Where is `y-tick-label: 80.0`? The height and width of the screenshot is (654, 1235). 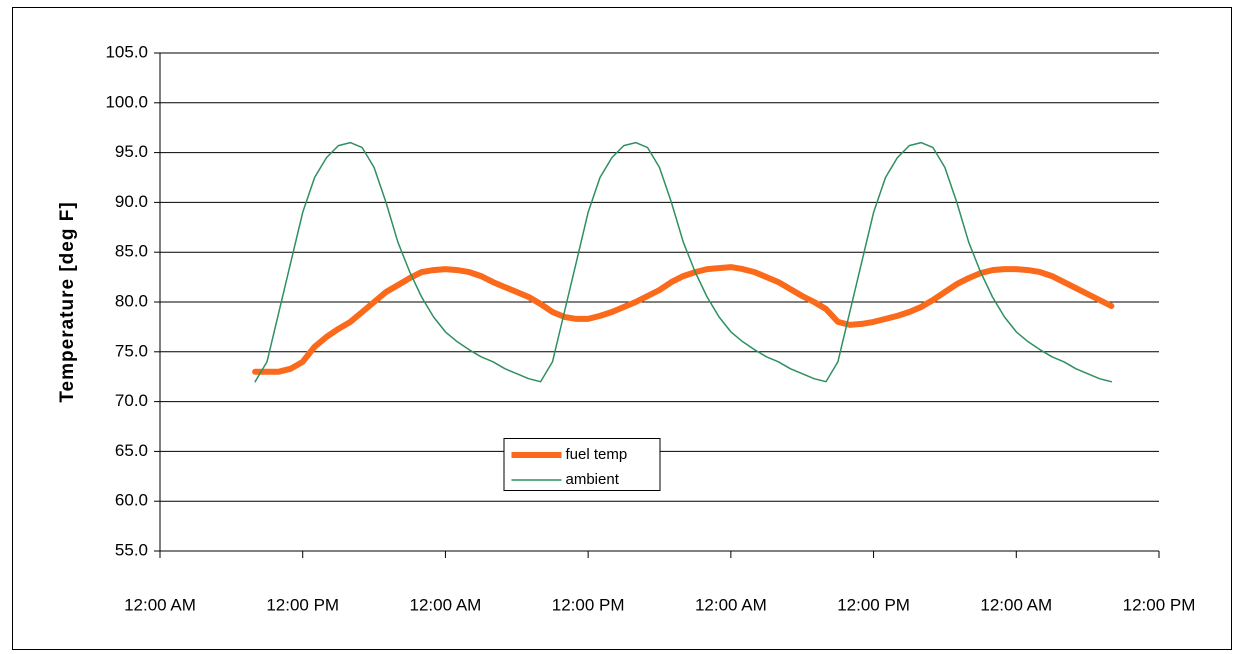 y-tick-label: 80.0 is located at coordinates (131, 300).